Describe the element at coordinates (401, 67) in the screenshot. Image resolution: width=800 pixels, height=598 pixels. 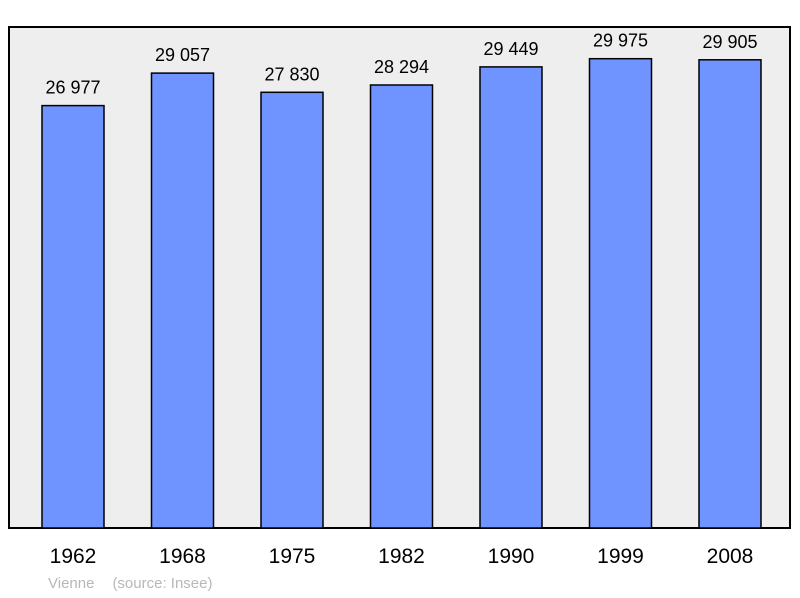
I see `data-label-1982: 28 294` at that location.